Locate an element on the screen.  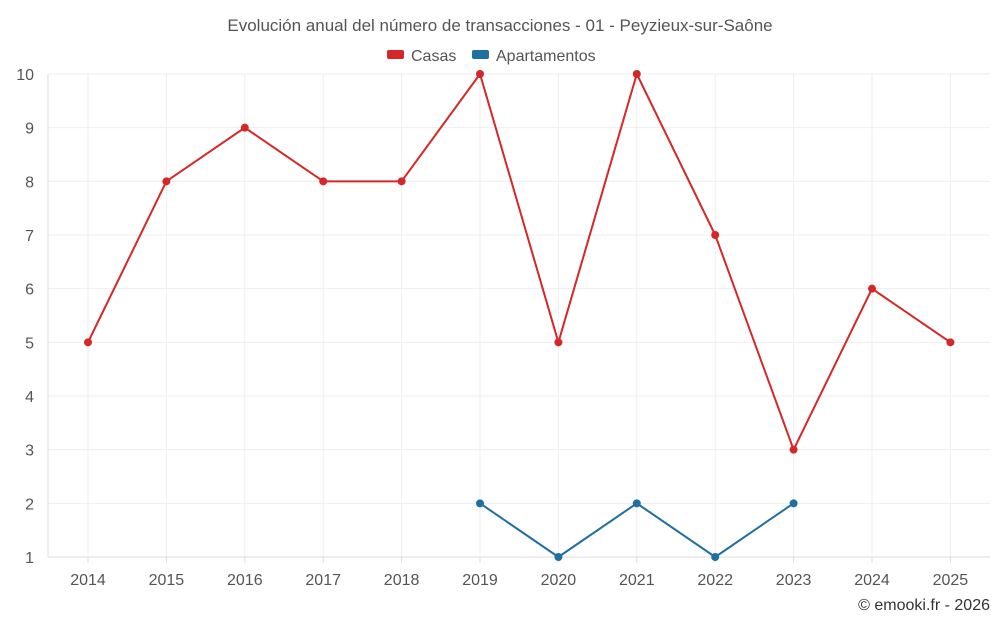
x-tick-label: 2021 is located at coordinates (637, 580).